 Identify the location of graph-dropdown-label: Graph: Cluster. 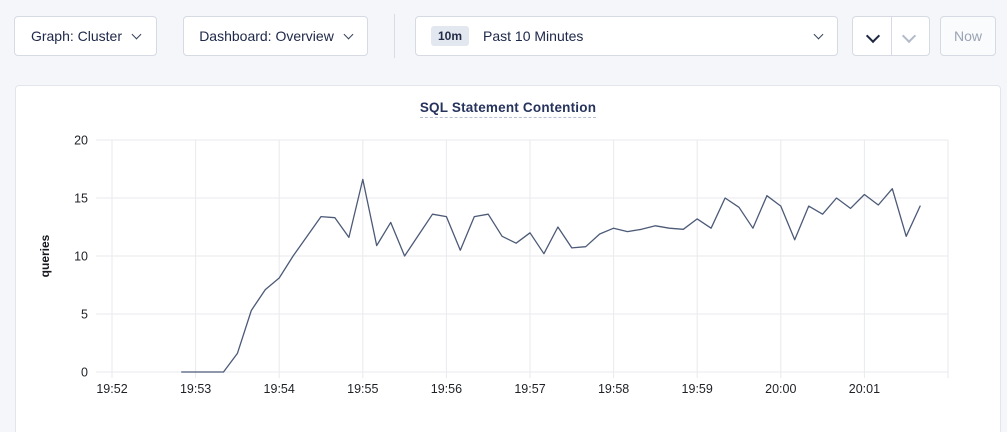
(76, 36).